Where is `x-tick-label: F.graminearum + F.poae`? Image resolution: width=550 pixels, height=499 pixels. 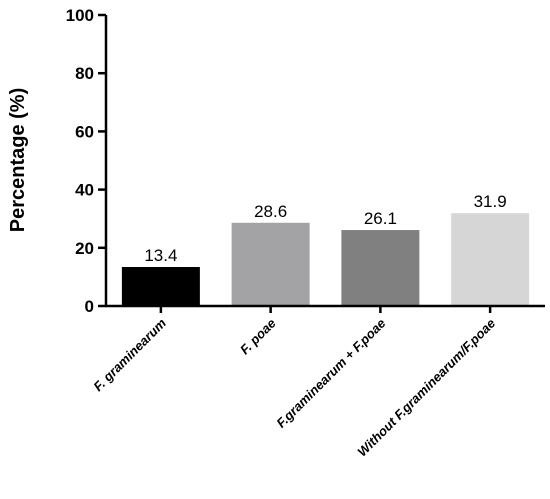 x-tick-label: F.graminearum + F.poae is located at coordinates (330, 373).